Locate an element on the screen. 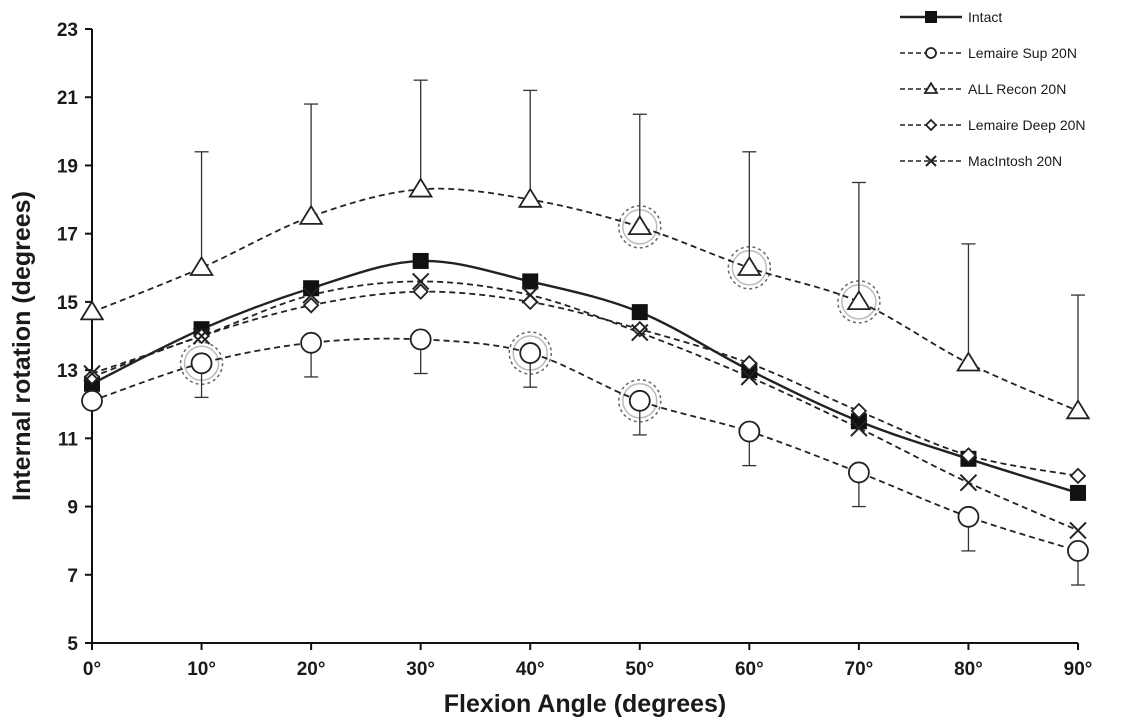 This screenshot has width=1137, height=722. x-tick-label: 20° is located at coordinates (311, 669).